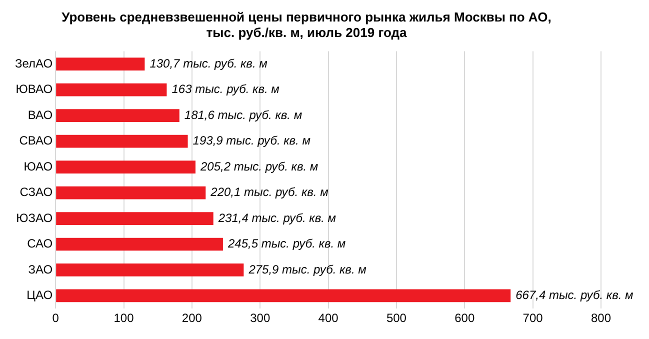 The height and width of the screenshot is (339, 649). Describe the element at coordinates (36, 141) in the screenshot. I see `y-tick-label: СВАО` at that location.